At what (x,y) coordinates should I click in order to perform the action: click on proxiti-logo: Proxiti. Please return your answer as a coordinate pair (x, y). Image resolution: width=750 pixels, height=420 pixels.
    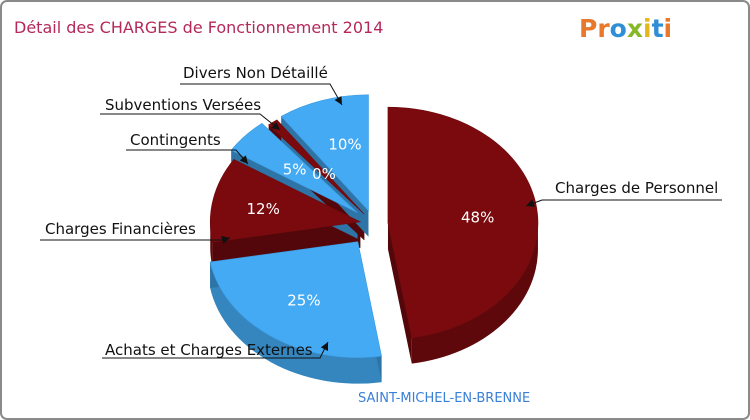
    Looking at the image, I should click on (625, 28).